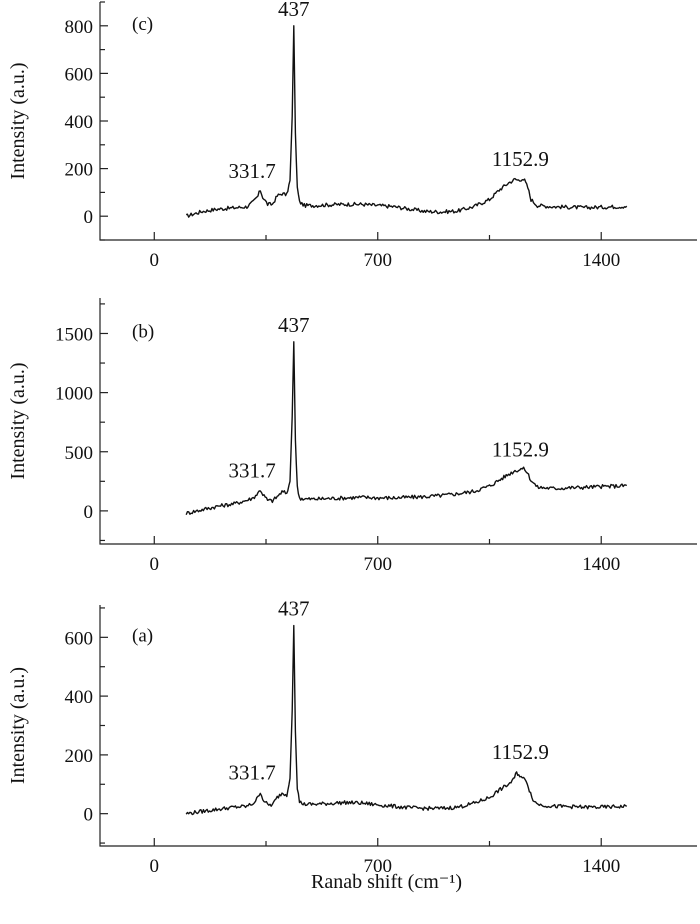 This screenshot has width=700, height=924. I want to click on panel-c-label: (c), so click(142, 24).